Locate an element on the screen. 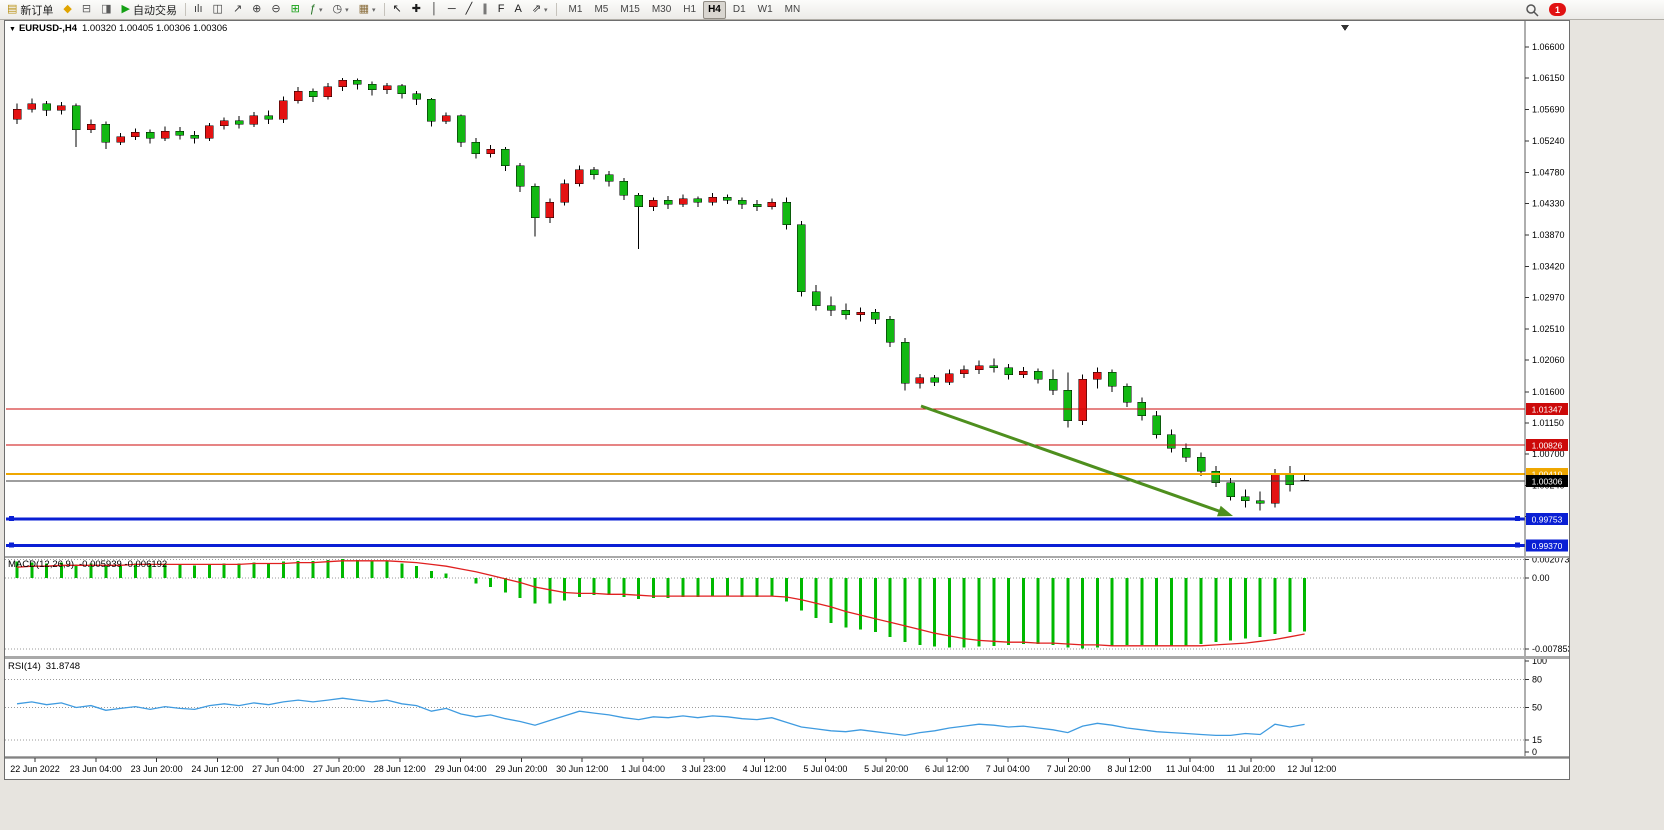  data-window-button: ◨ is located at coordinates (106, 10).